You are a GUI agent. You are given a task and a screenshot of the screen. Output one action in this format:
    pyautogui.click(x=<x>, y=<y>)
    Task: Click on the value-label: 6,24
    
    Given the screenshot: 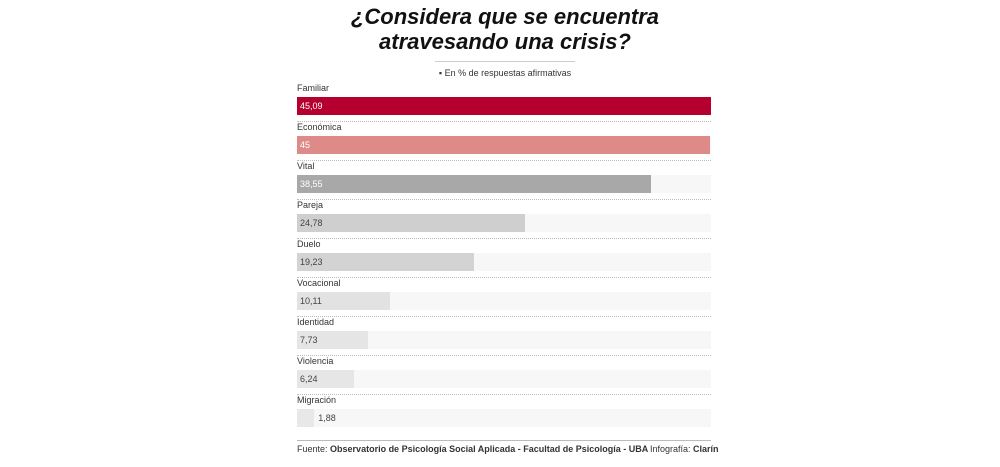 What is the action you would take?
    pyautogui.click(x=309, y=379)
    